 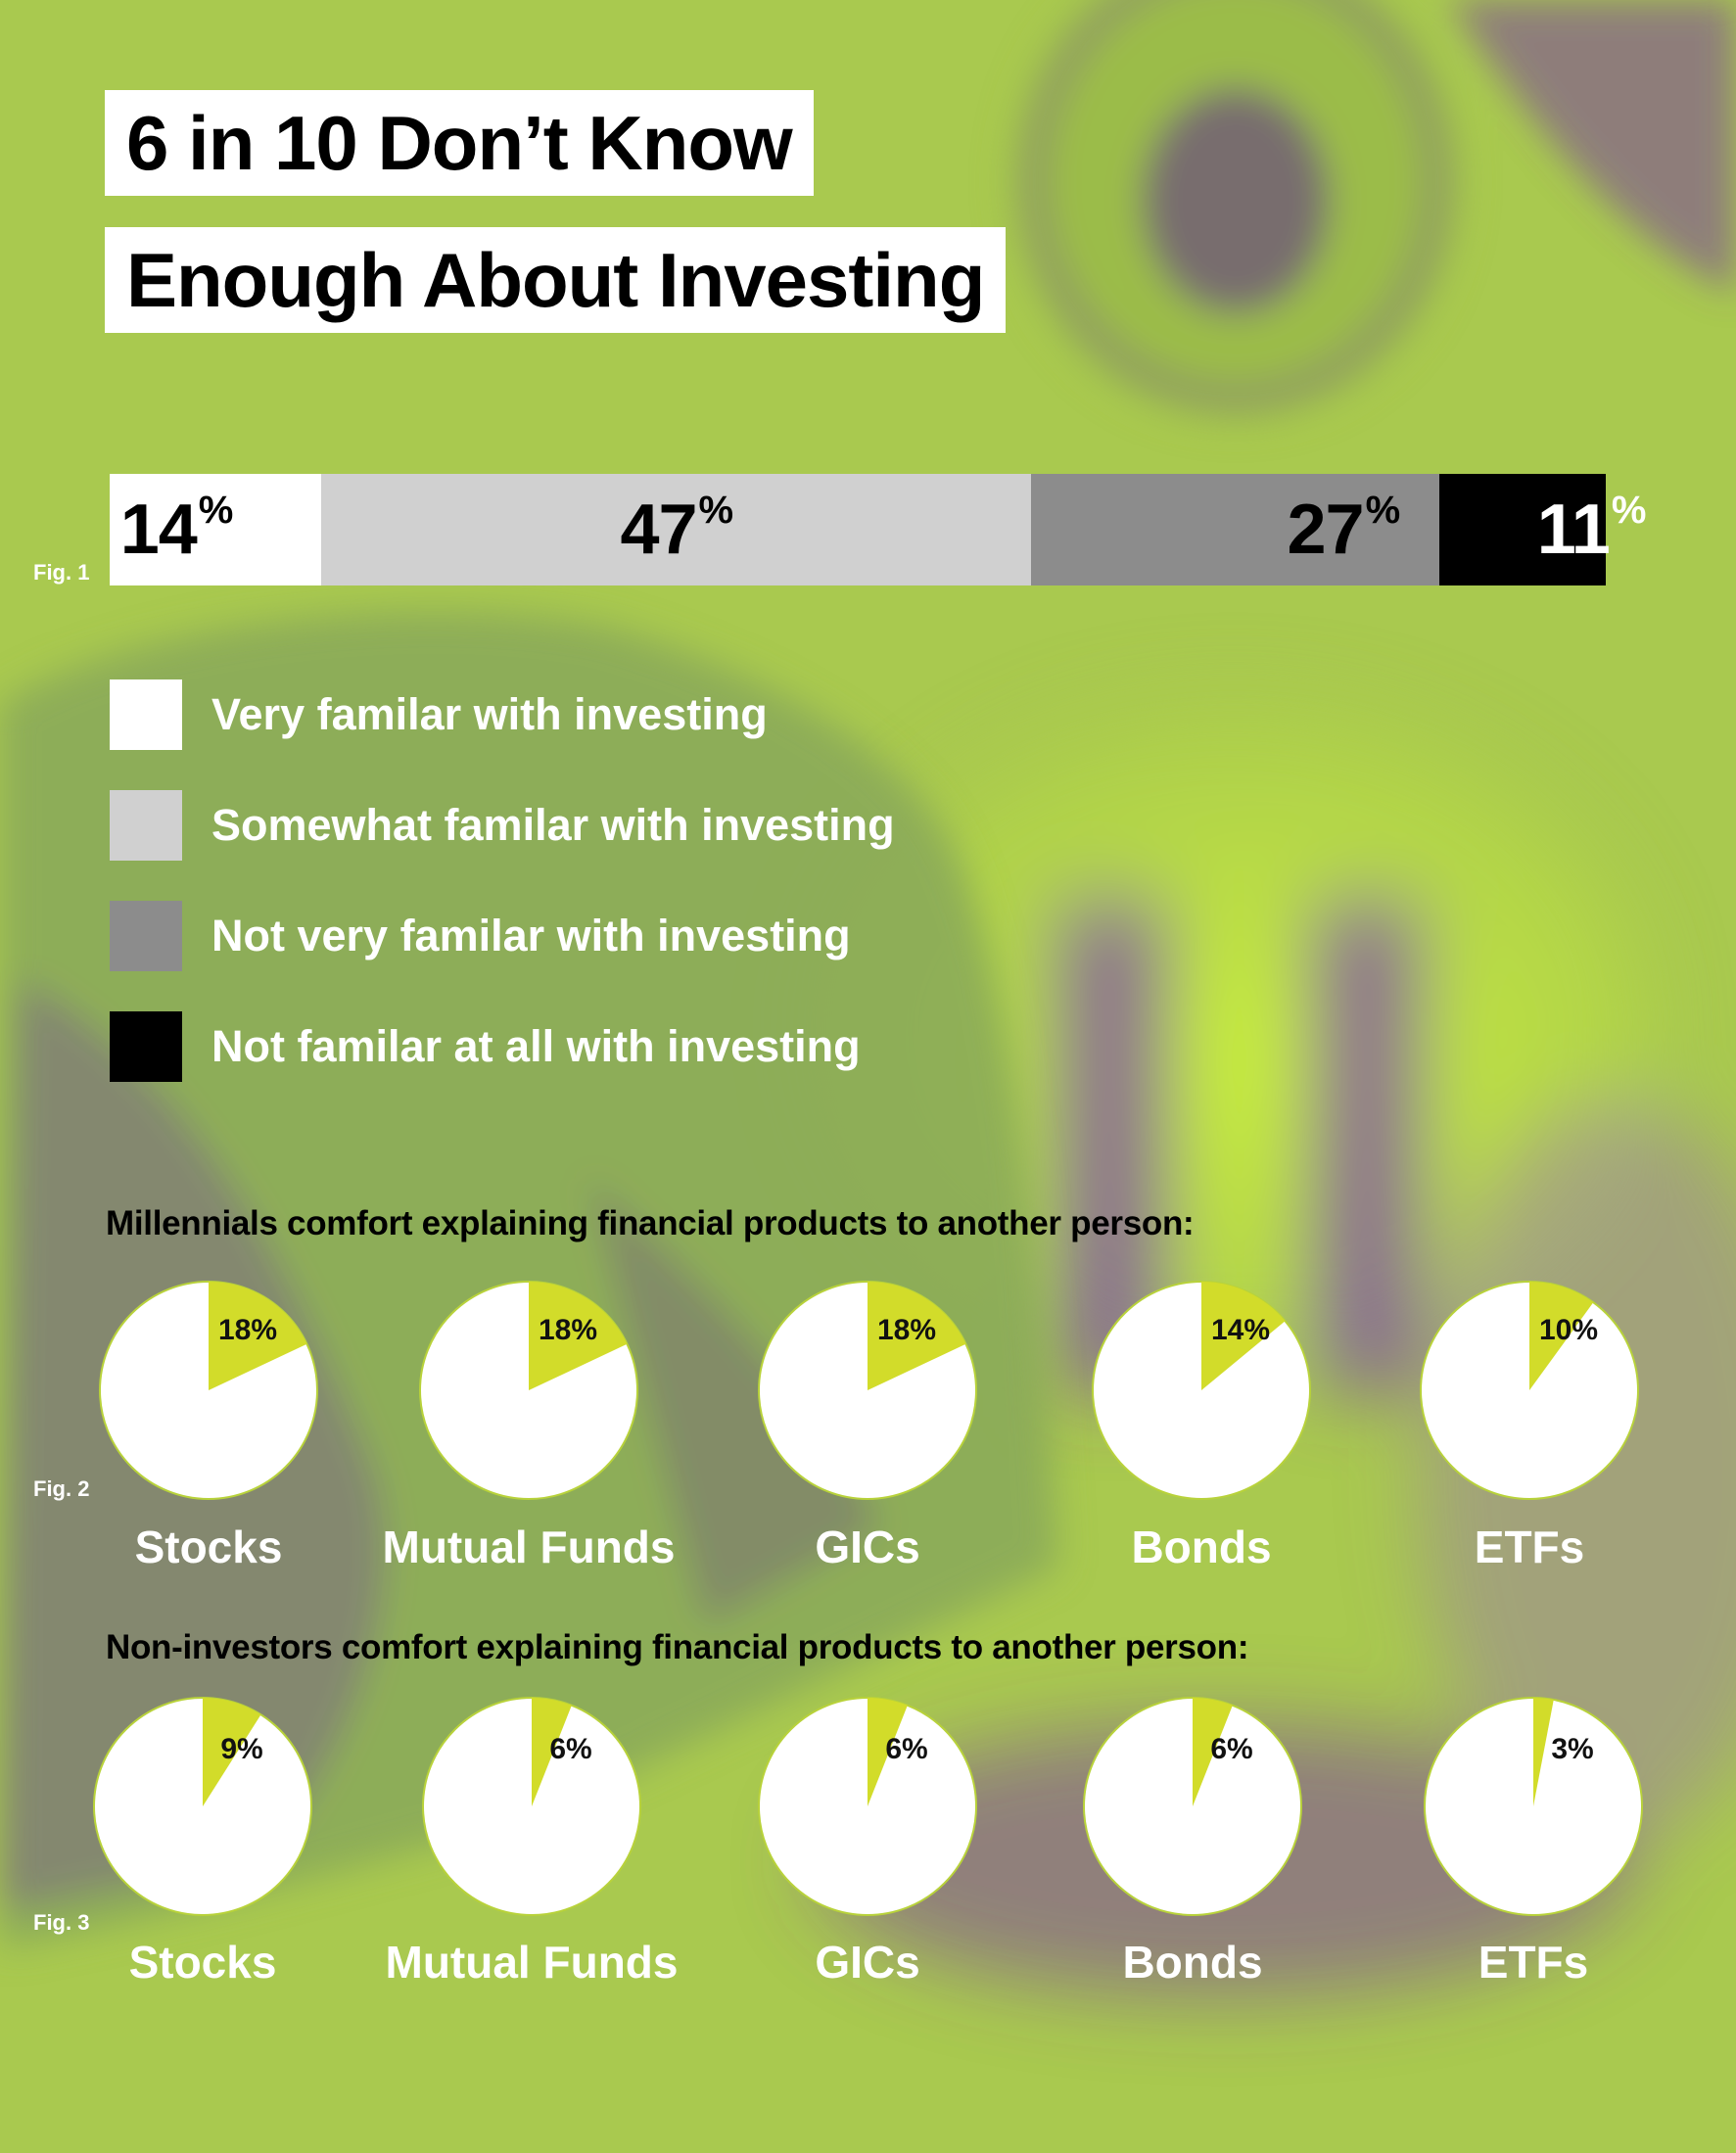 I want to click on bar-segment-2: 47%, so click(x=677, y=529).